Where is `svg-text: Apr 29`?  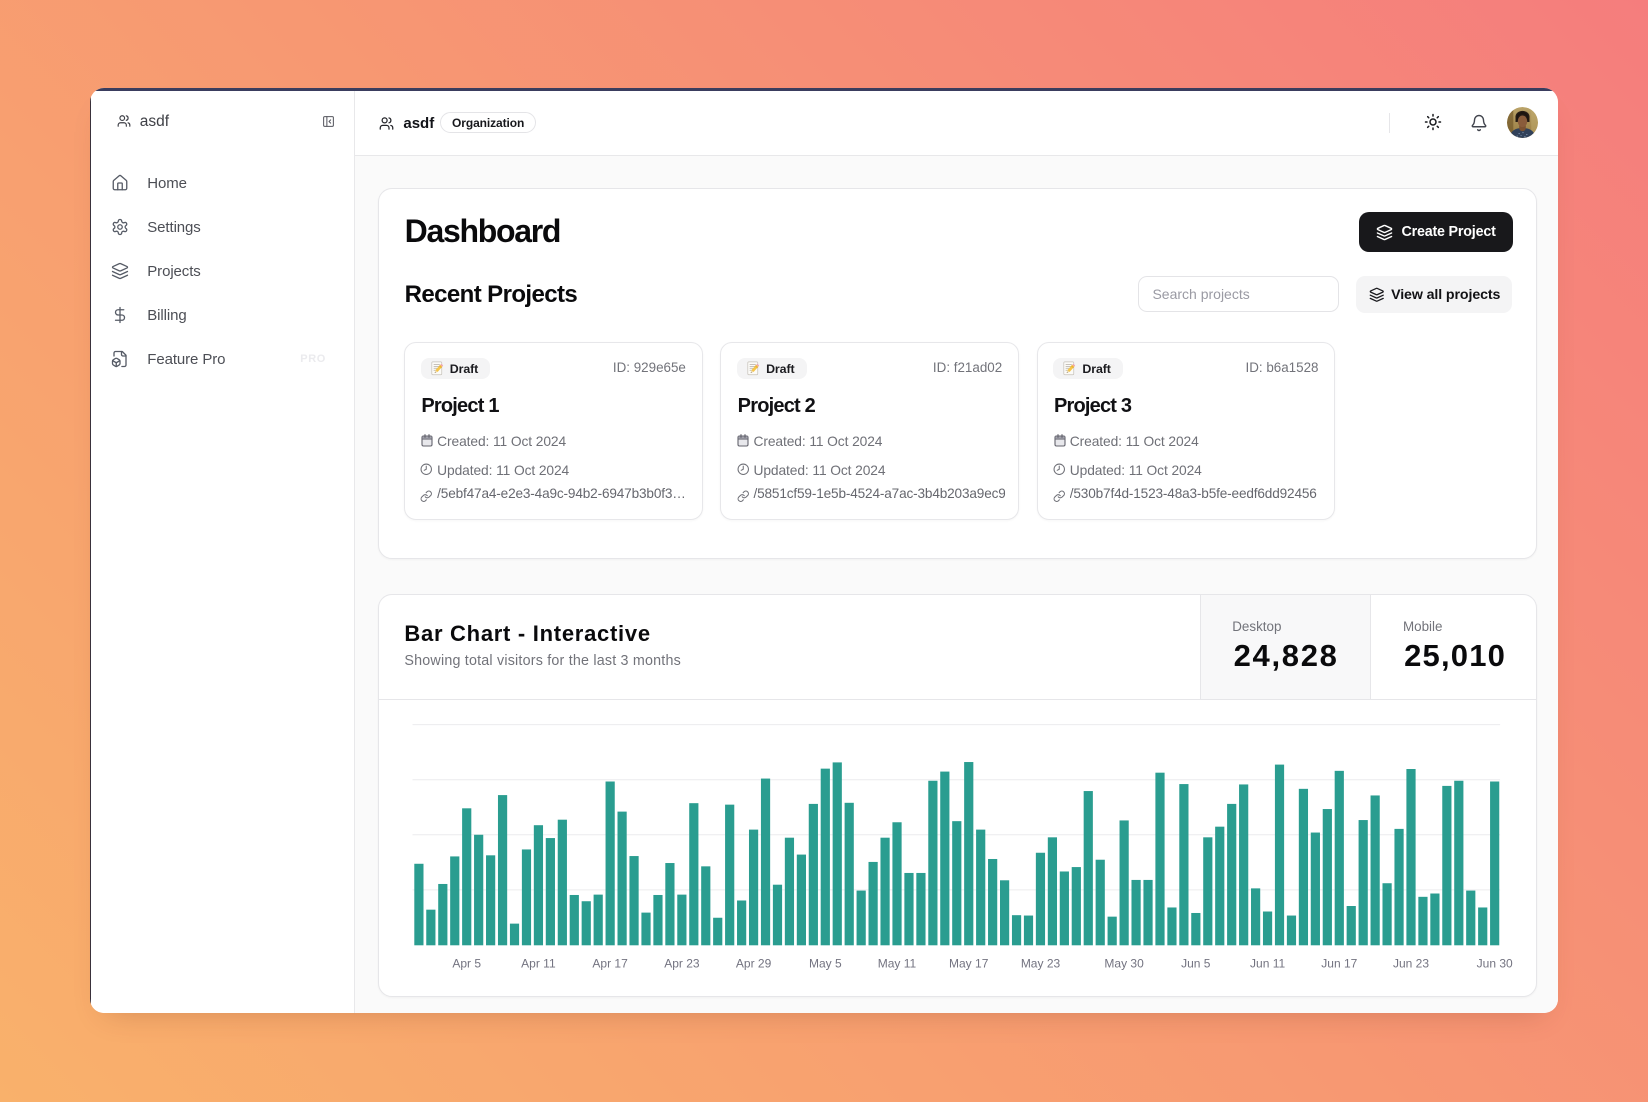
svg-text: Apr 29 is located at coordinates (754, 964).